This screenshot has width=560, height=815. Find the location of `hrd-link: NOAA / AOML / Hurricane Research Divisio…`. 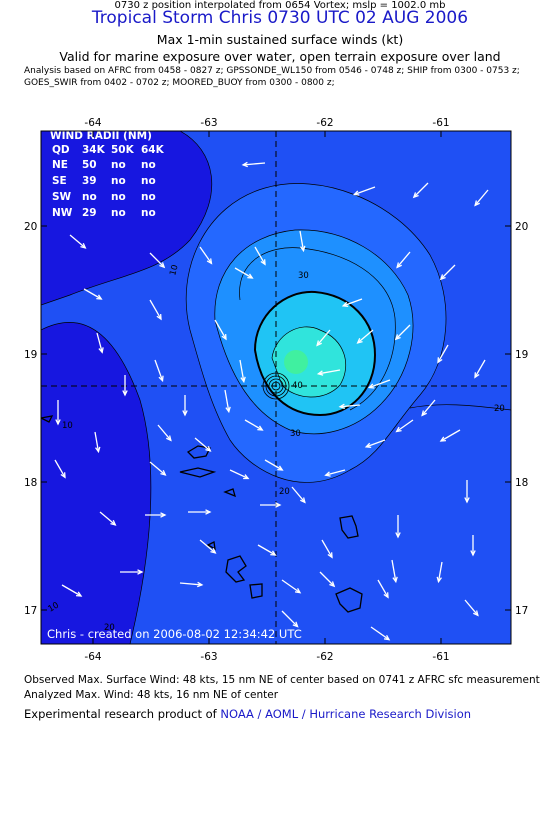

hrd-link: NOAA / AOML / Hurricane Research Divisio… is located at coordinates (346, 714).